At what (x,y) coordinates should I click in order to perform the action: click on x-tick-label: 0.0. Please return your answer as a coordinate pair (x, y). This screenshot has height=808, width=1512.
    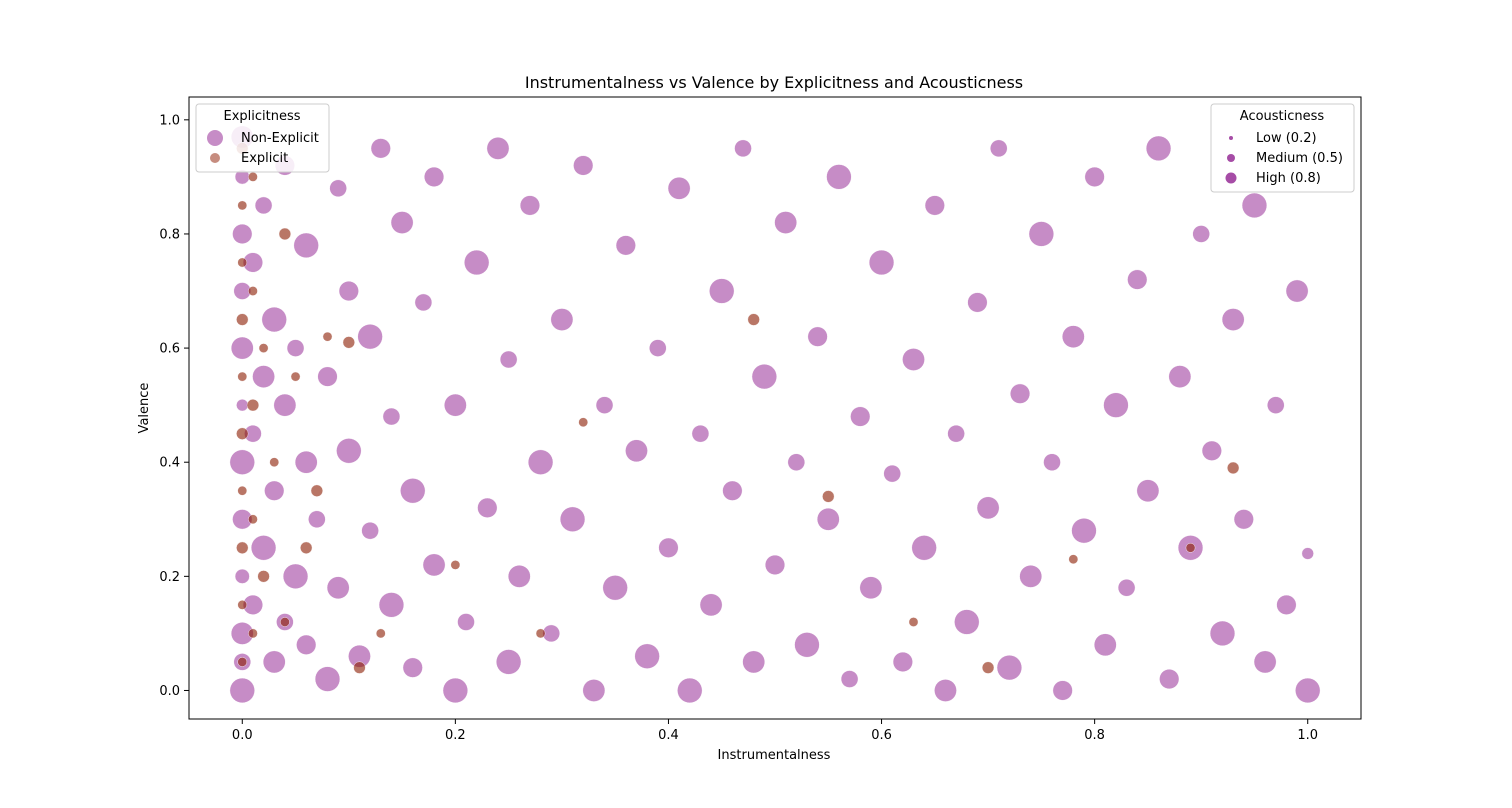
    Looking at the image, I should click on (242, 735).